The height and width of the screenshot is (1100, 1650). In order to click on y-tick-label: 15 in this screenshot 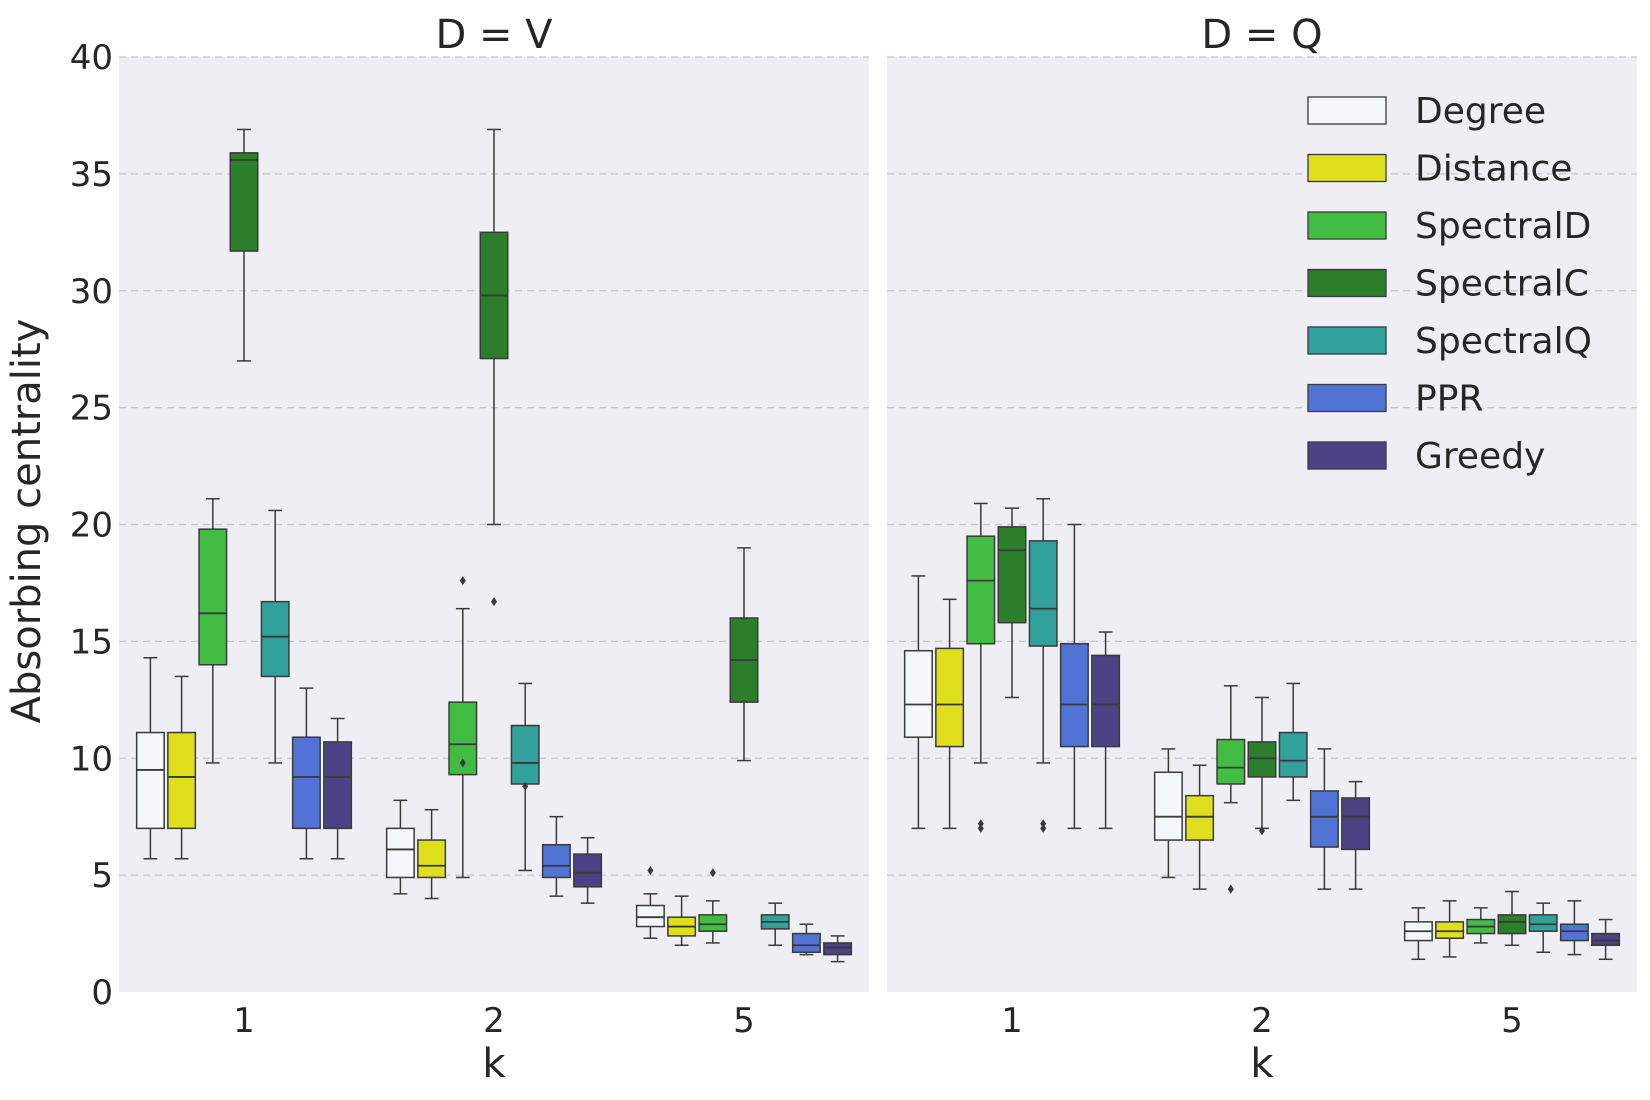, I will do `click(91, 642)`.